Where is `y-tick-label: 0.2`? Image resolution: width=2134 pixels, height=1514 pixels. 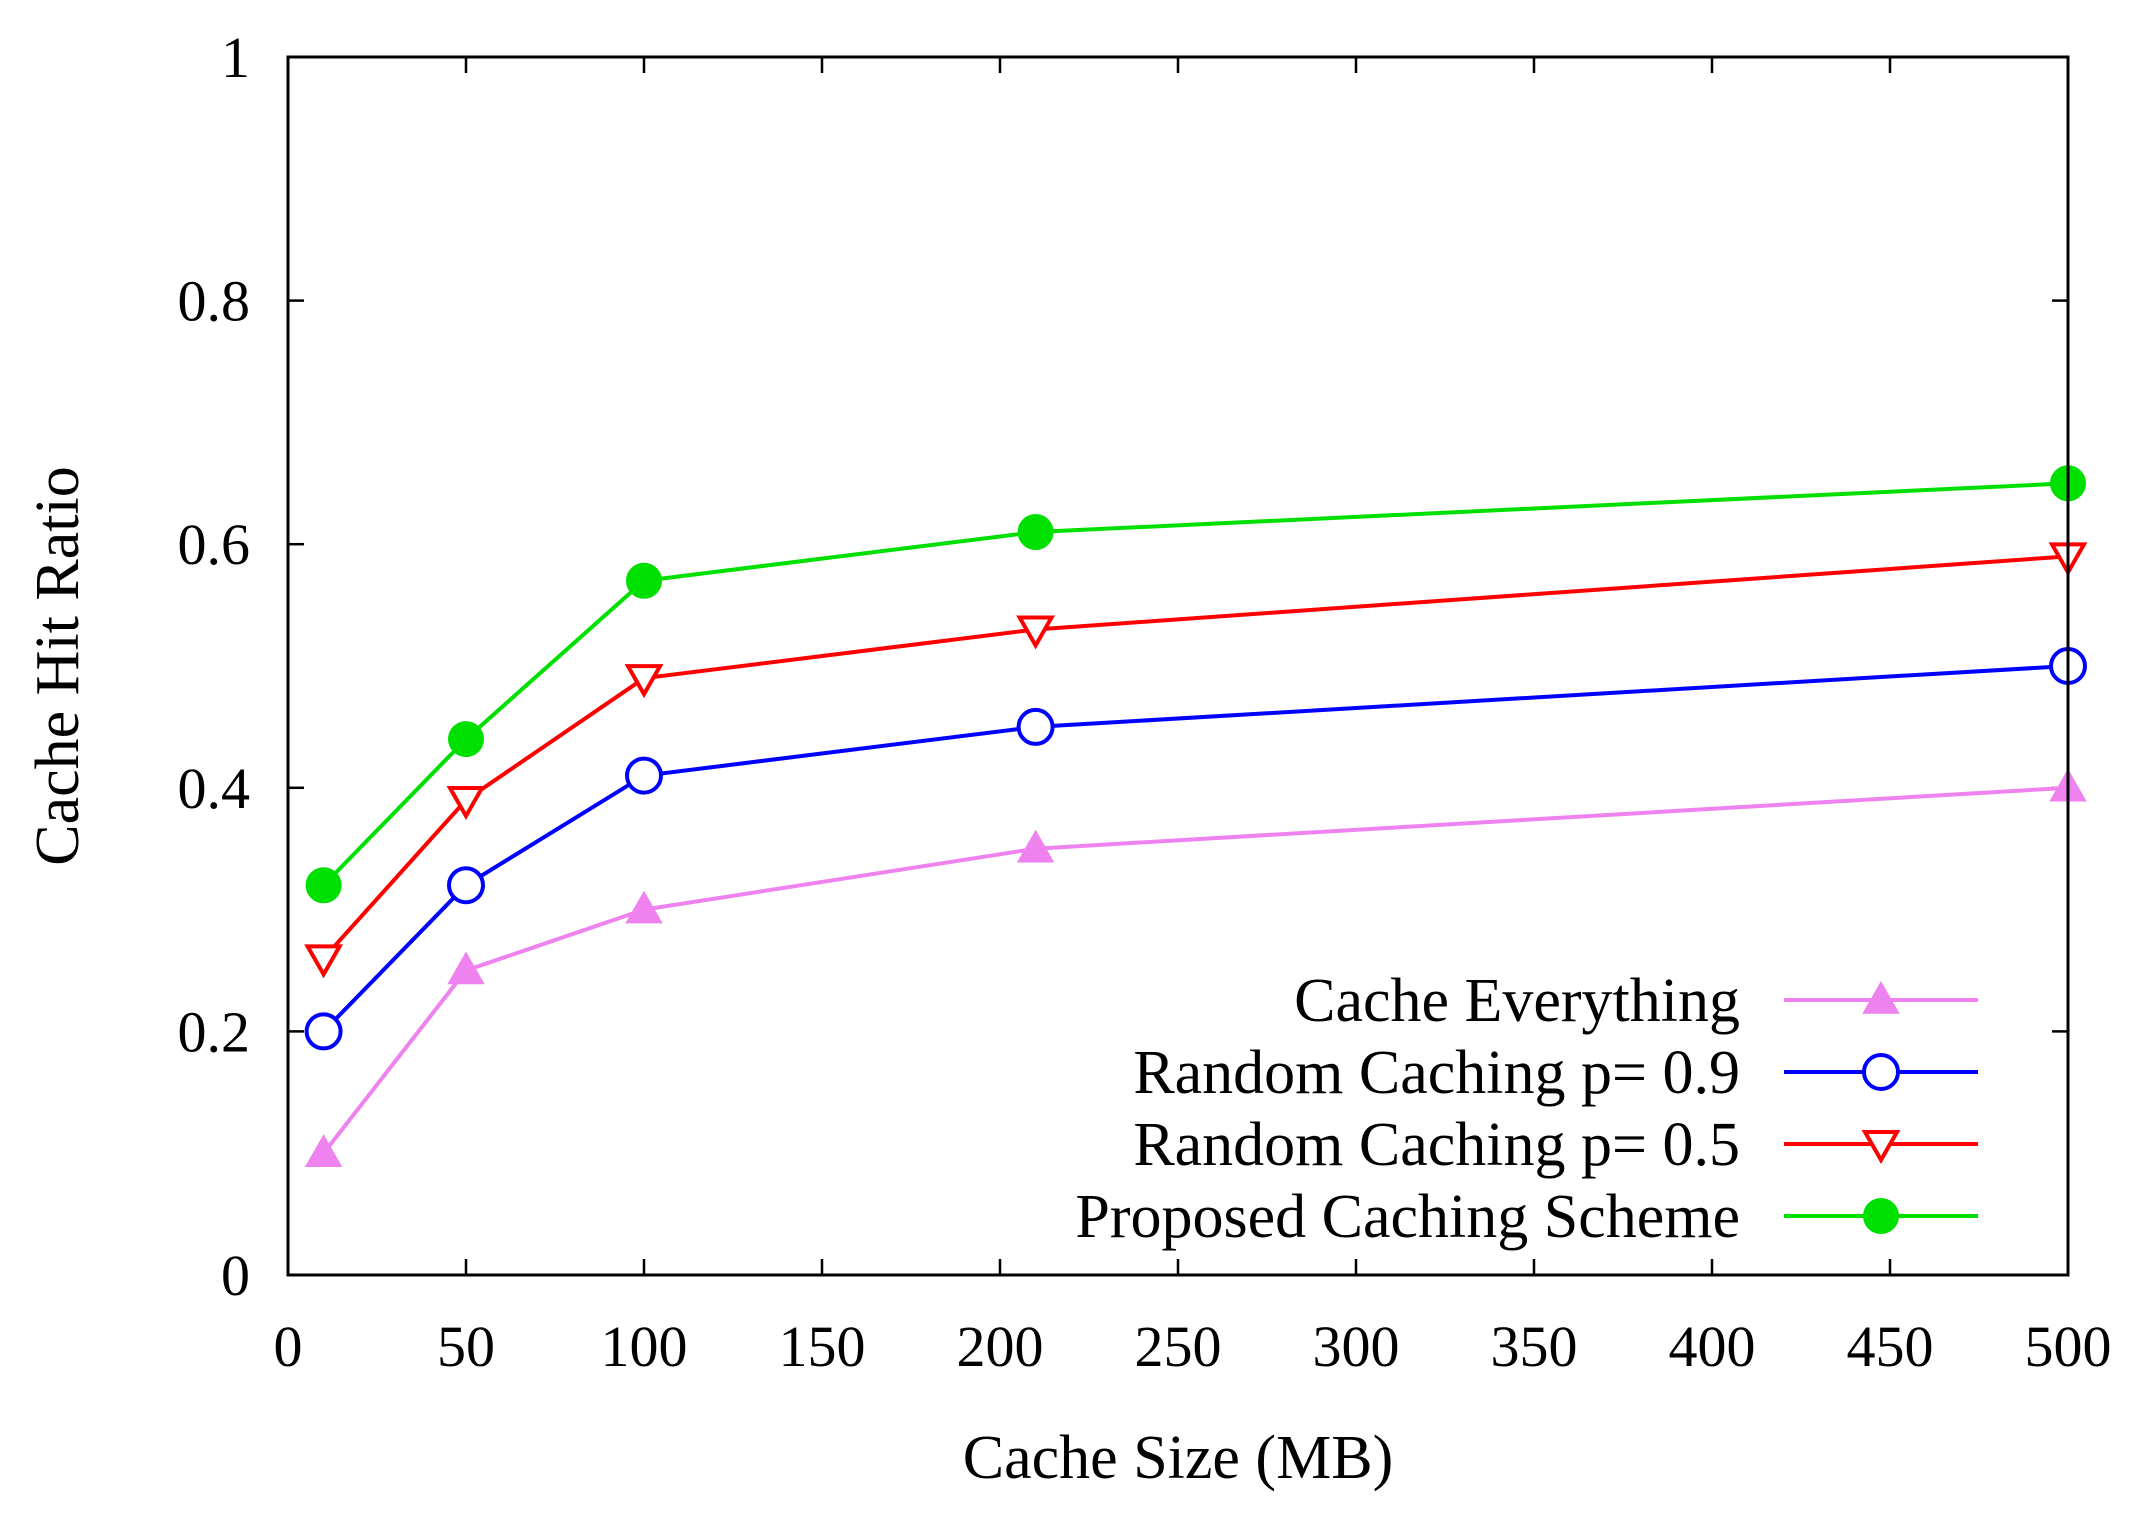
y-tick-label: 0.2 is located at coordinates (214, 1031).